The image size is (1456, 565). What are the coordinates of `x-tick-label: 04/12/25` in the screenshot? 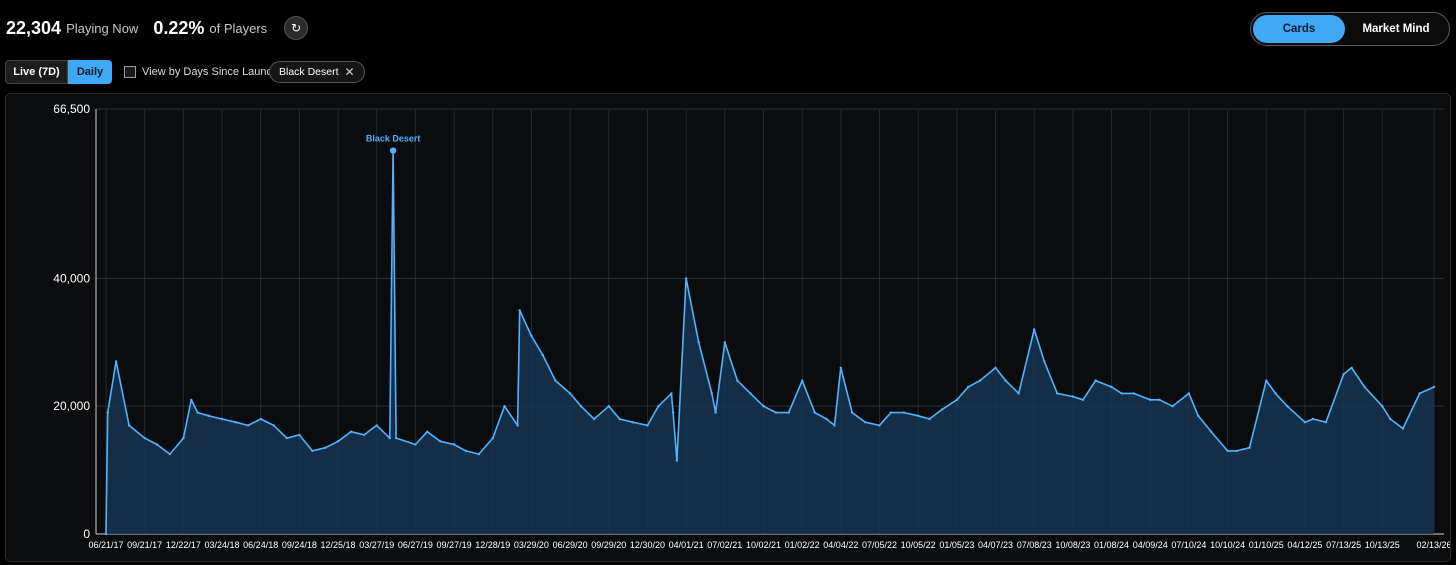 It's located at (1304, 545).